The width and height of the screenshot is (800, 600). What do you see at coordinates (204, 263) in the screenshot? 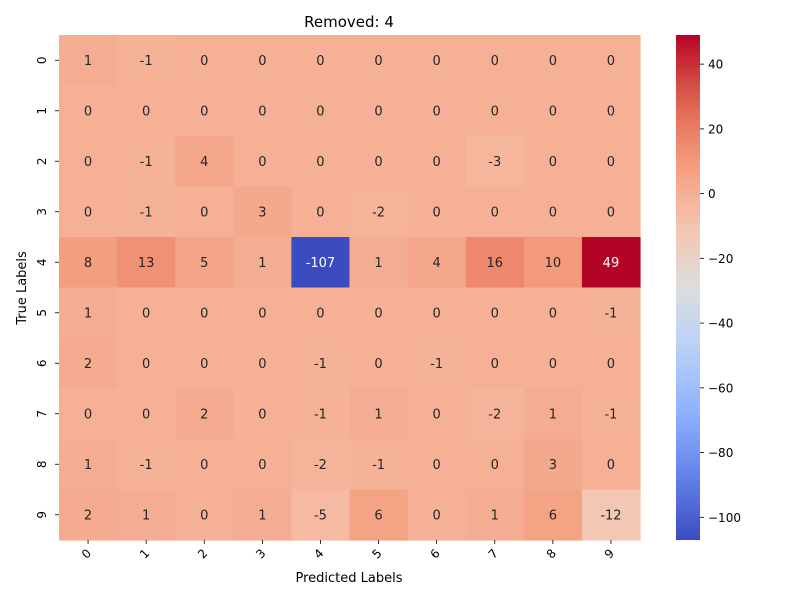
I see `cell-value-label: 5` at bounding box center [204, 263].